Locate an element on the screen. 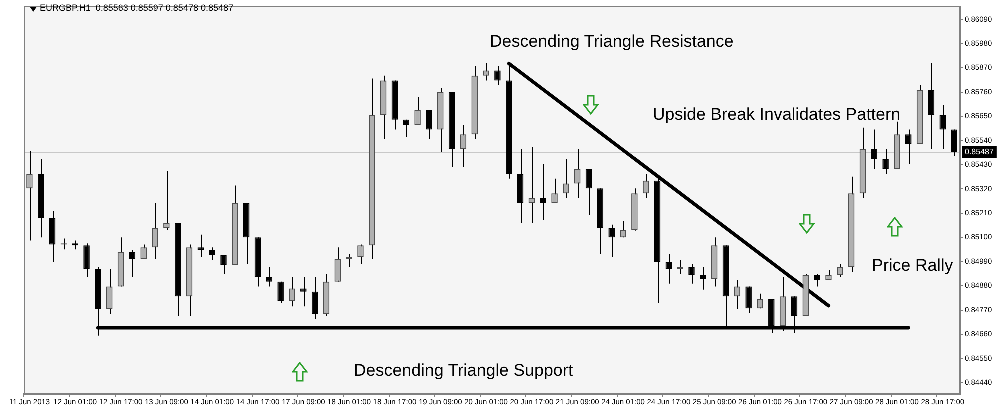 This screenshot has height=408, width=1000. annotation: Upside Break Invalidates Pattern is located at coordinates (777, 115).